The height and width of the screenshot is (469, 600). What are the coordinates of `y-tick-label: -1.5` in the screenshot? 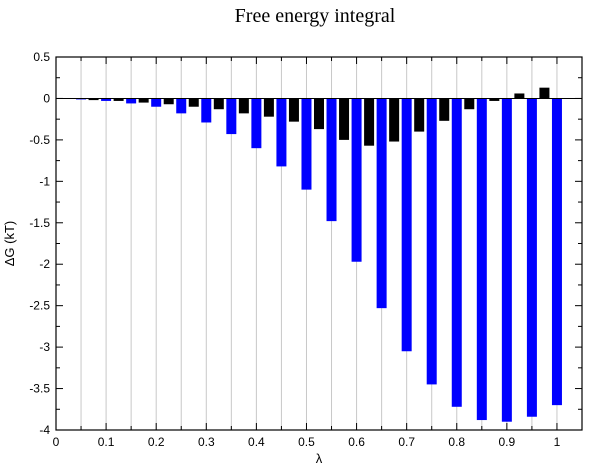 It's located at (39, 223).